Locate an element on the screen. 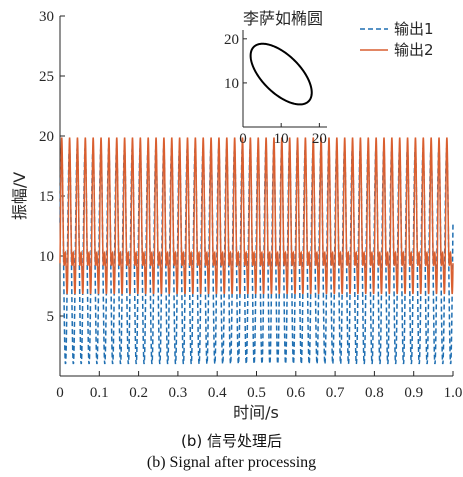 Image resolution: width=463 pixels, height=477 pixels. inset-x-ticks: 0 10 20 is located at coordinates (283, 135).